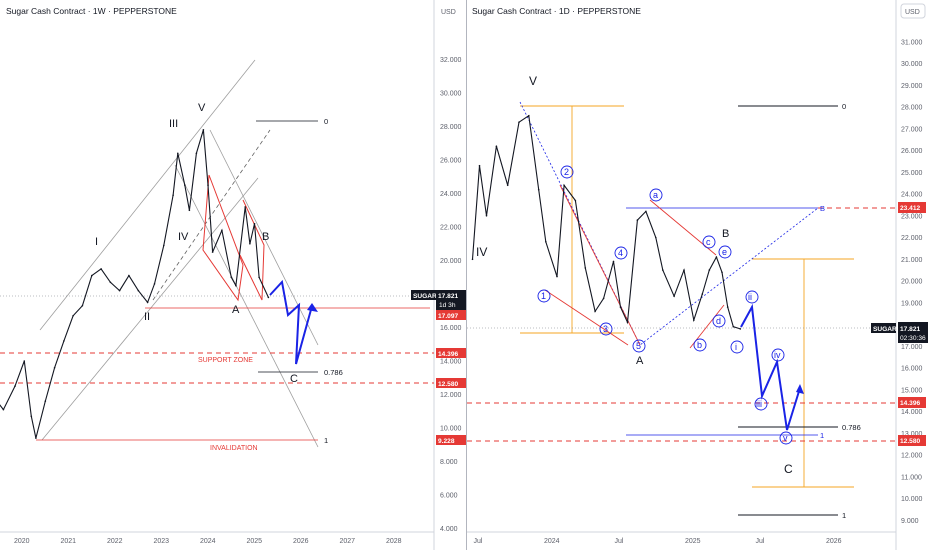 The height and width of the screenshot is (555, 932). I want to click on weekly-y-tick: 22.000, so click(451, 228).